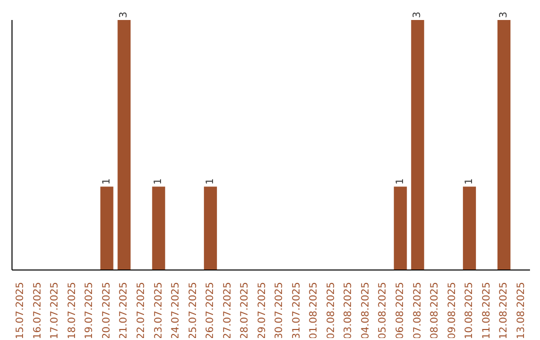 This screenshot has width=540, height=340. What do you see at coordinates (55, 311) in the screenshot?
I see `x-tick-label: 17.07.2025` at bounding box center [55, 311].